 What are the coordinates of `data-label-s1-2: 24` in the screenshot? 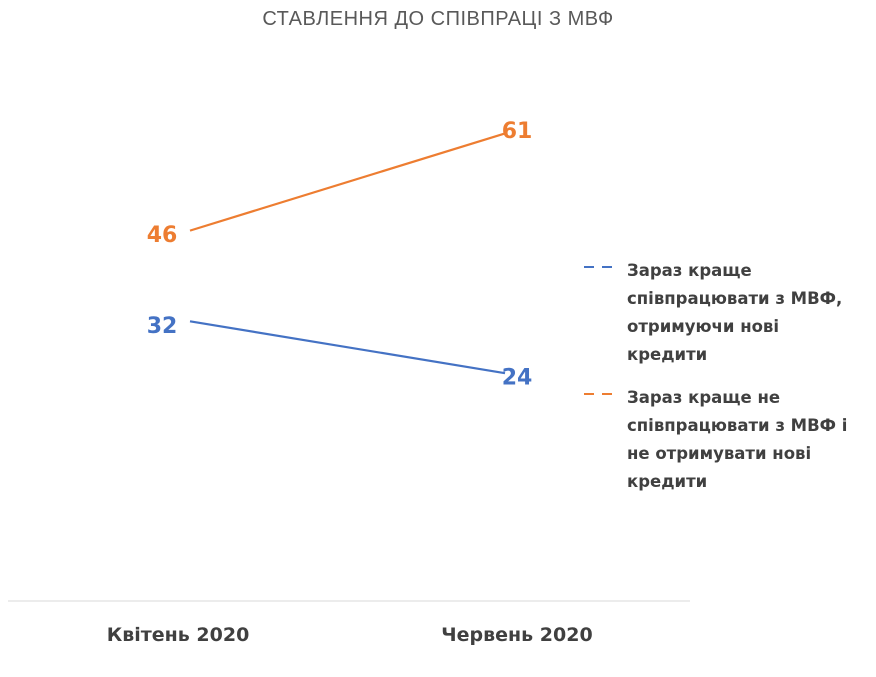 It's located at (517, 378).